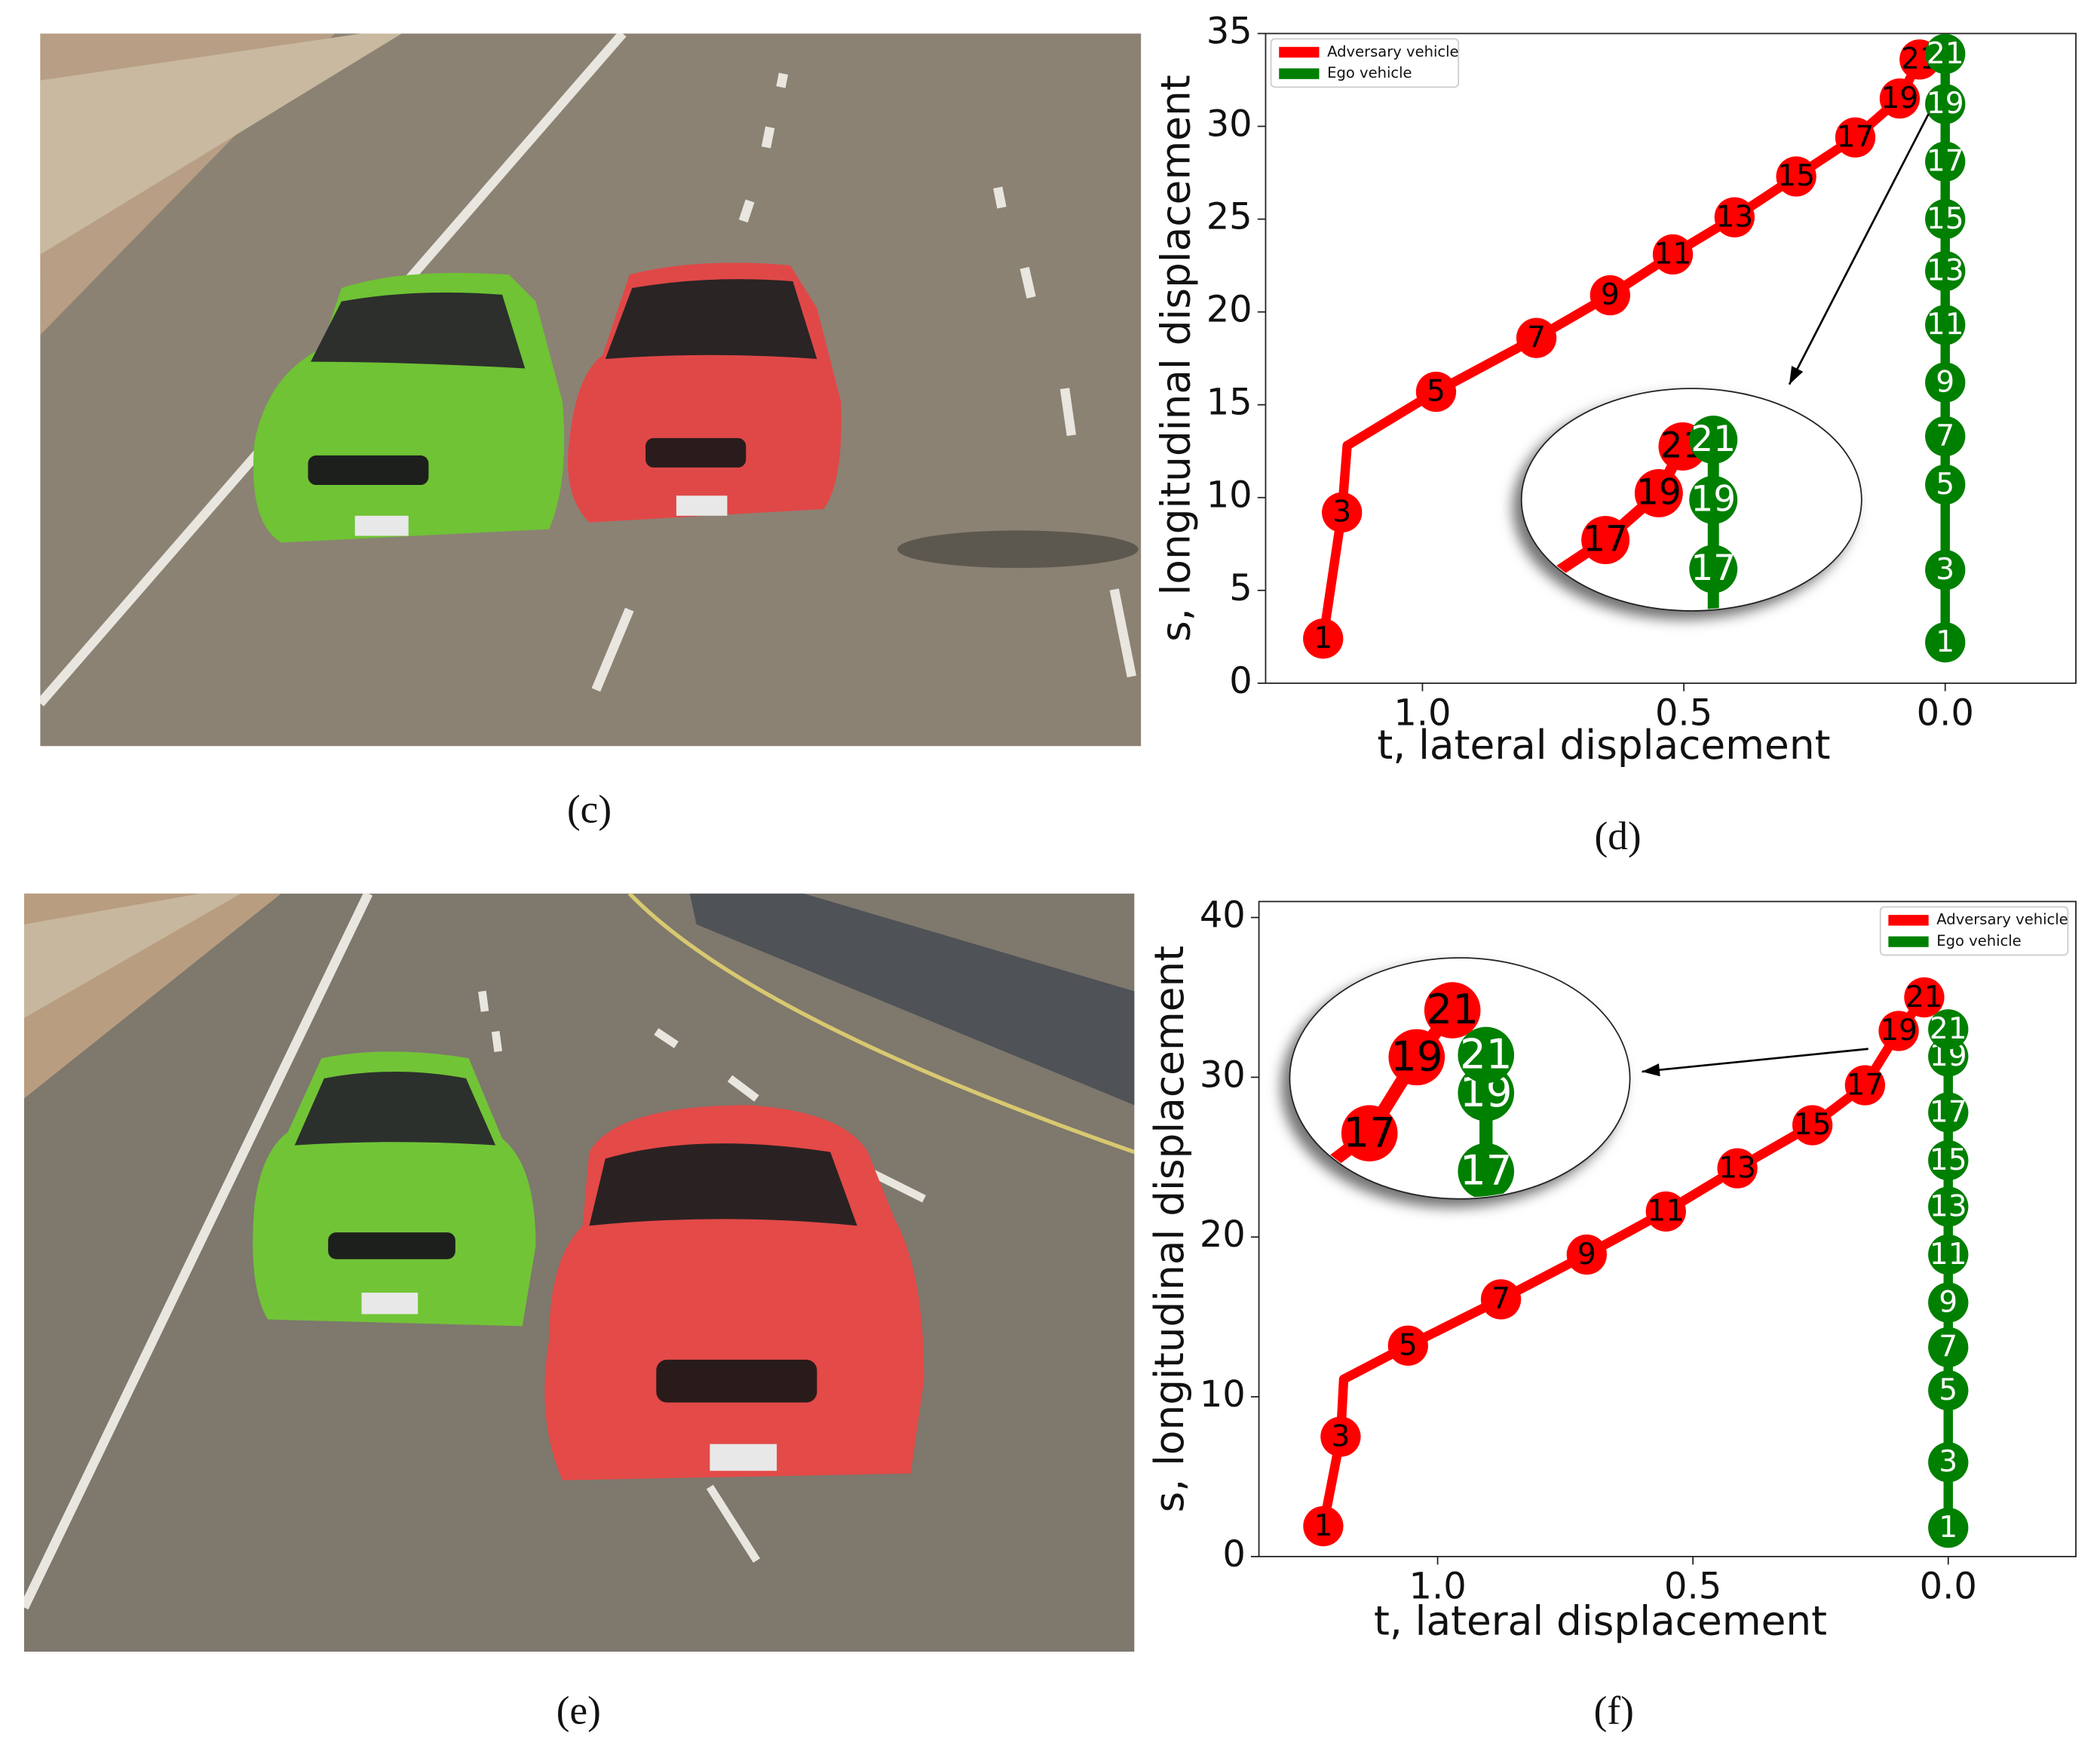 The width and height of the screenshot is (2100, 1761). I want to click on caption: (f), so click(1614, 1711).